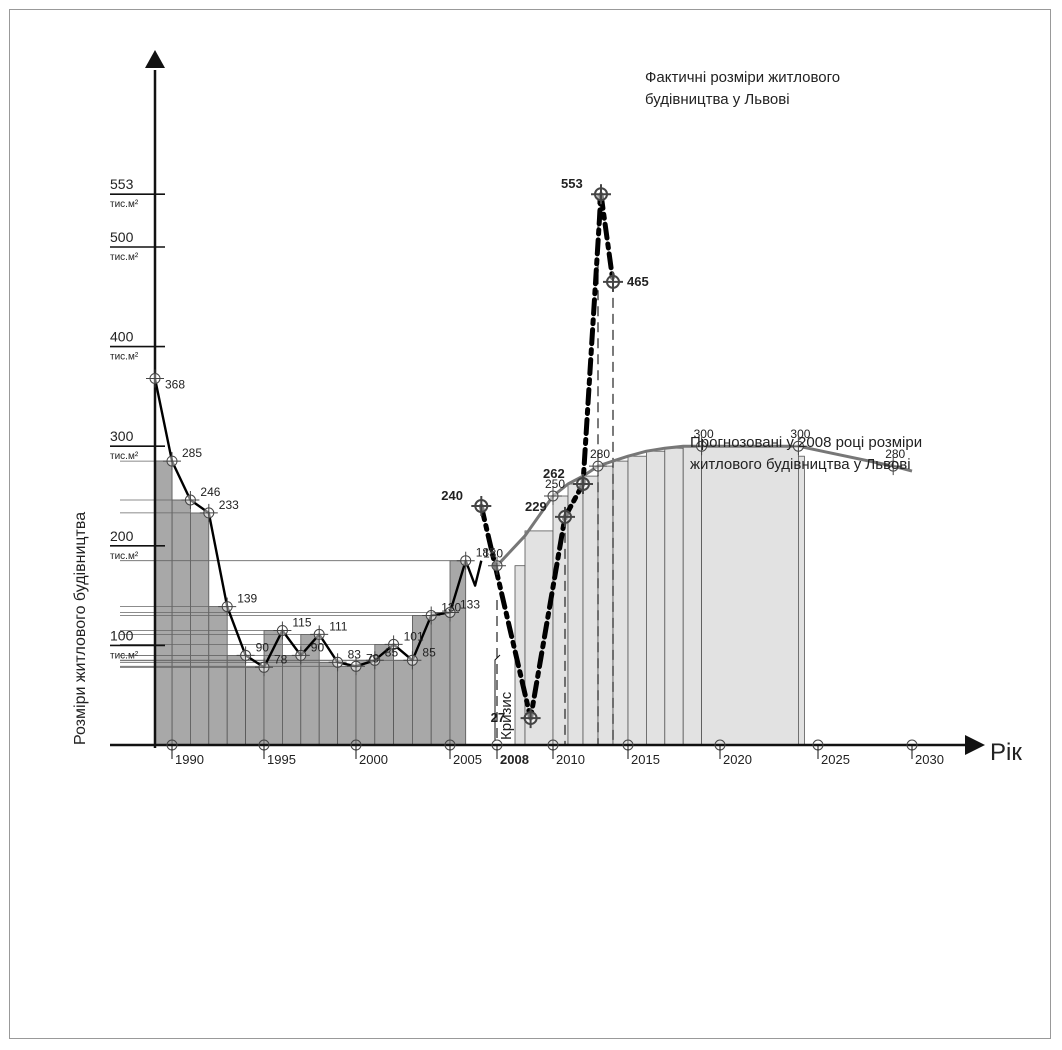 The image size is (1062, 1050). Describe the element at coordinates (451, 608) in the screenshot. I see `historical-data-label: 130` at that location.